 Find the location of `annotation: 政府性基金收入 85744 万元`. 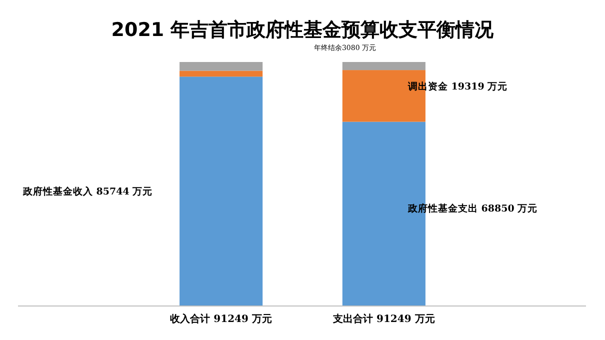

annotation: 政府性基金收入 85744 万元 is located at coordinates (87, 191).